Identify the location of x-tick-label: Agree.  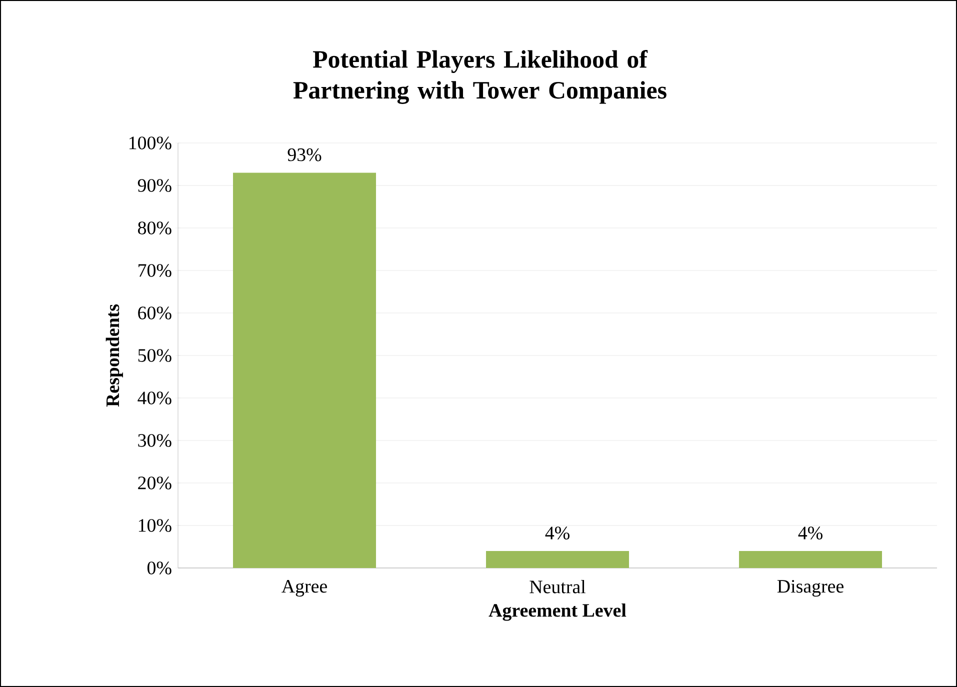
(304, 588).